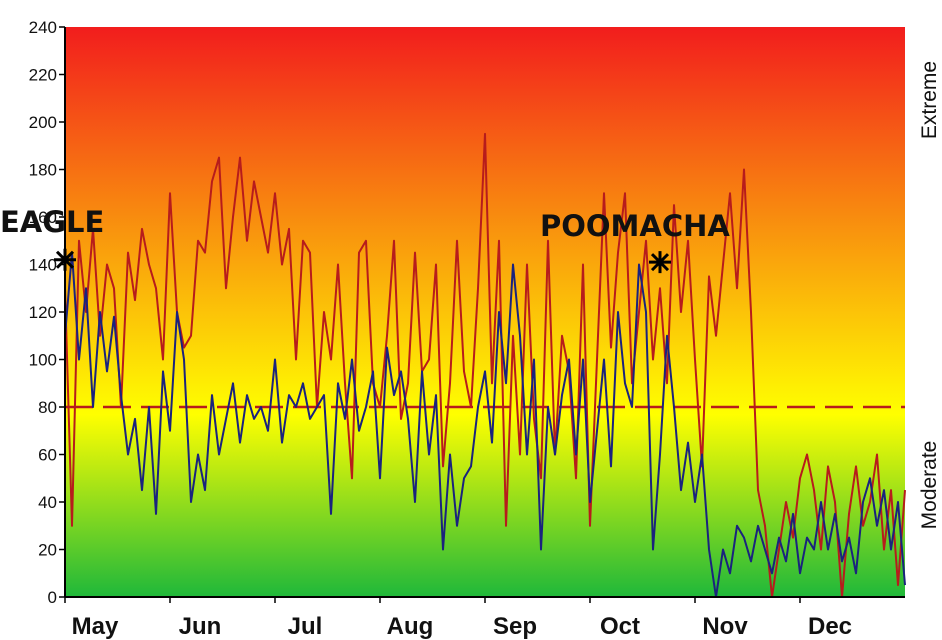 The width and height of the screenshot is (942, 640). I want to click on y-tick-label: 180, so click(43, 170).